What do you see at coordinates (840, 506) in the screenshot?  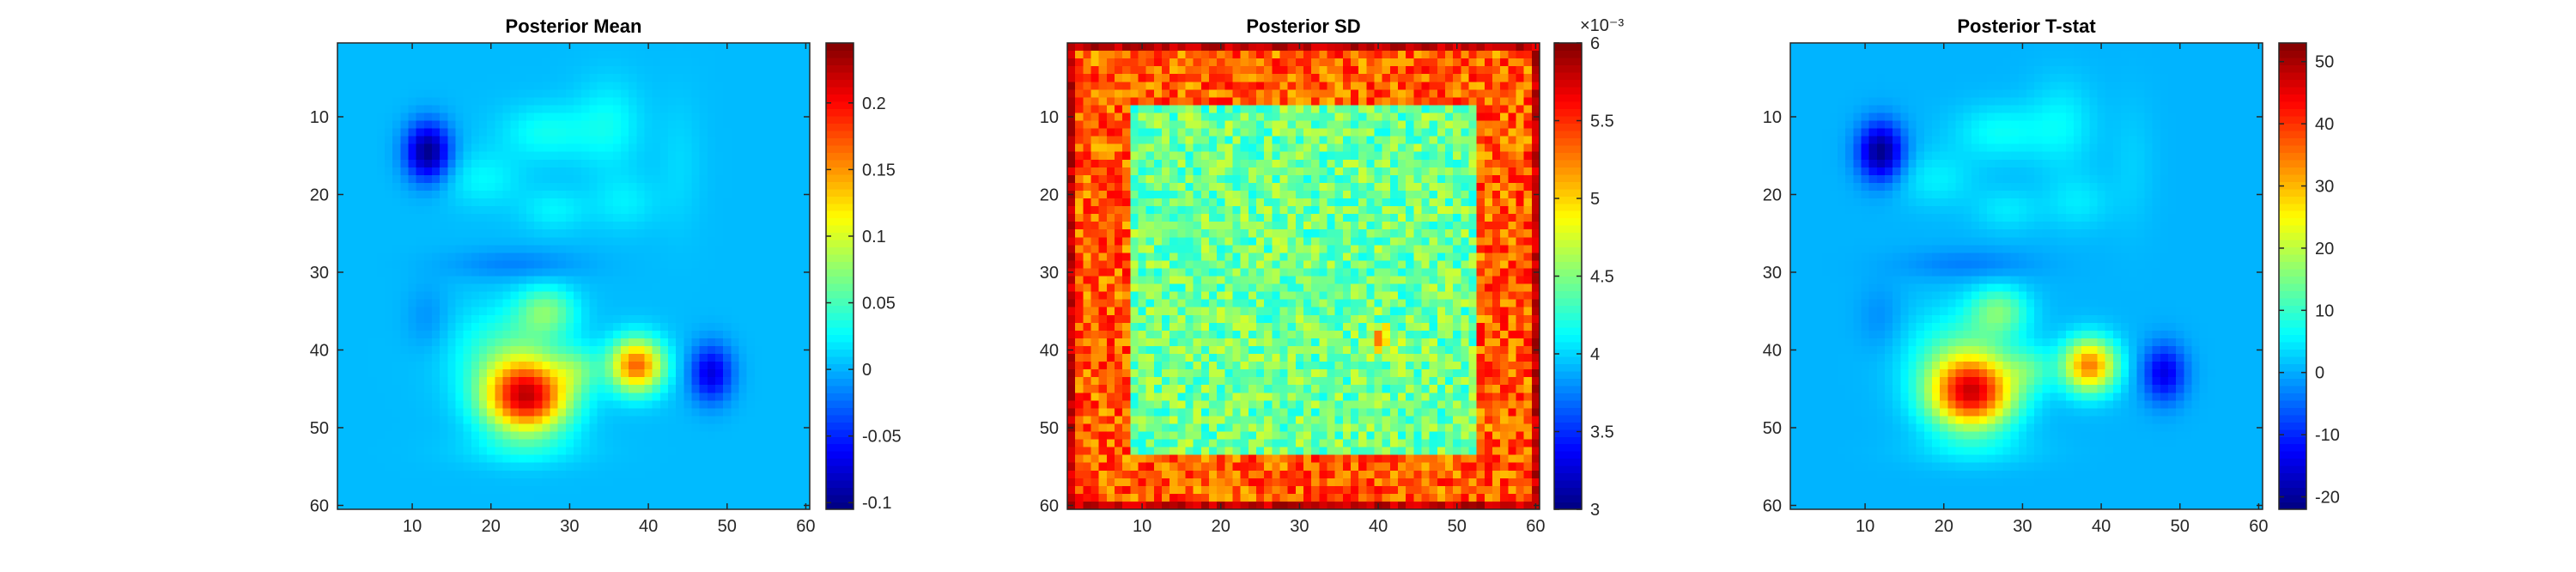 I see `colorbar-segment` at bounding box center [840, 506].